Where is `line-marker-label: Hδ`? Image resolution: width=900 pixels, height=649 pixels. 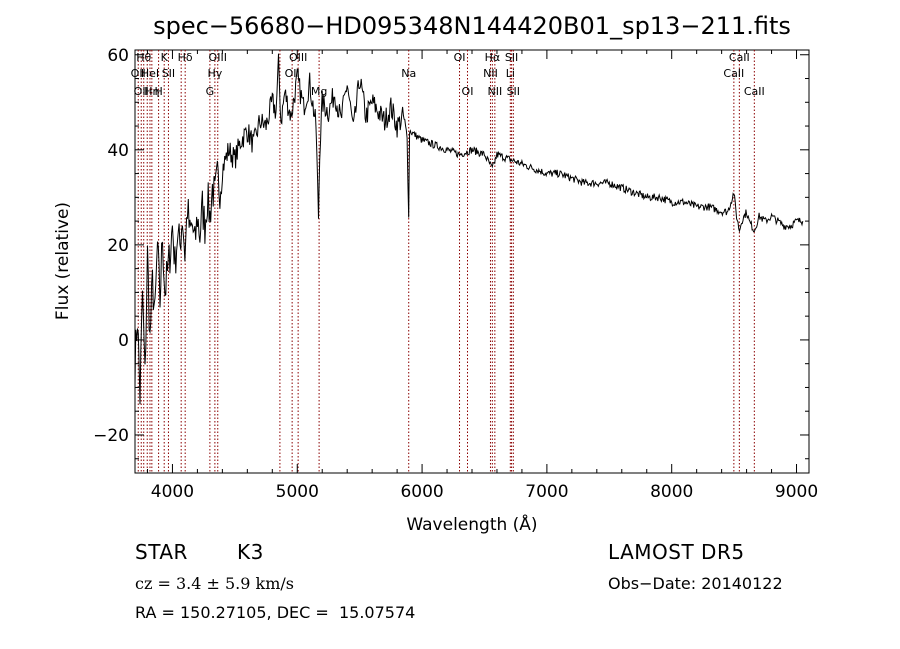
line-marker-label: Hδ is located at coordinates (185, 57).